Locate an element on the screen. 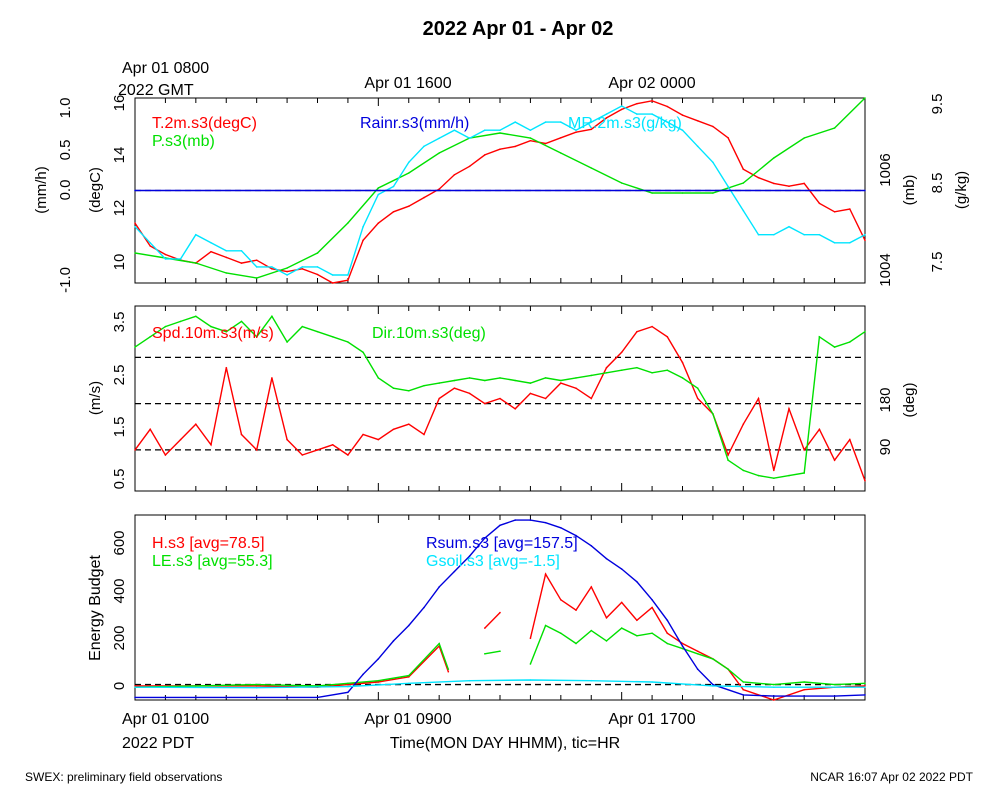 This screenshot has height=800, width=1000. legend-temperature: T.2m.s3(degC) is located at coordinates (204, 123).